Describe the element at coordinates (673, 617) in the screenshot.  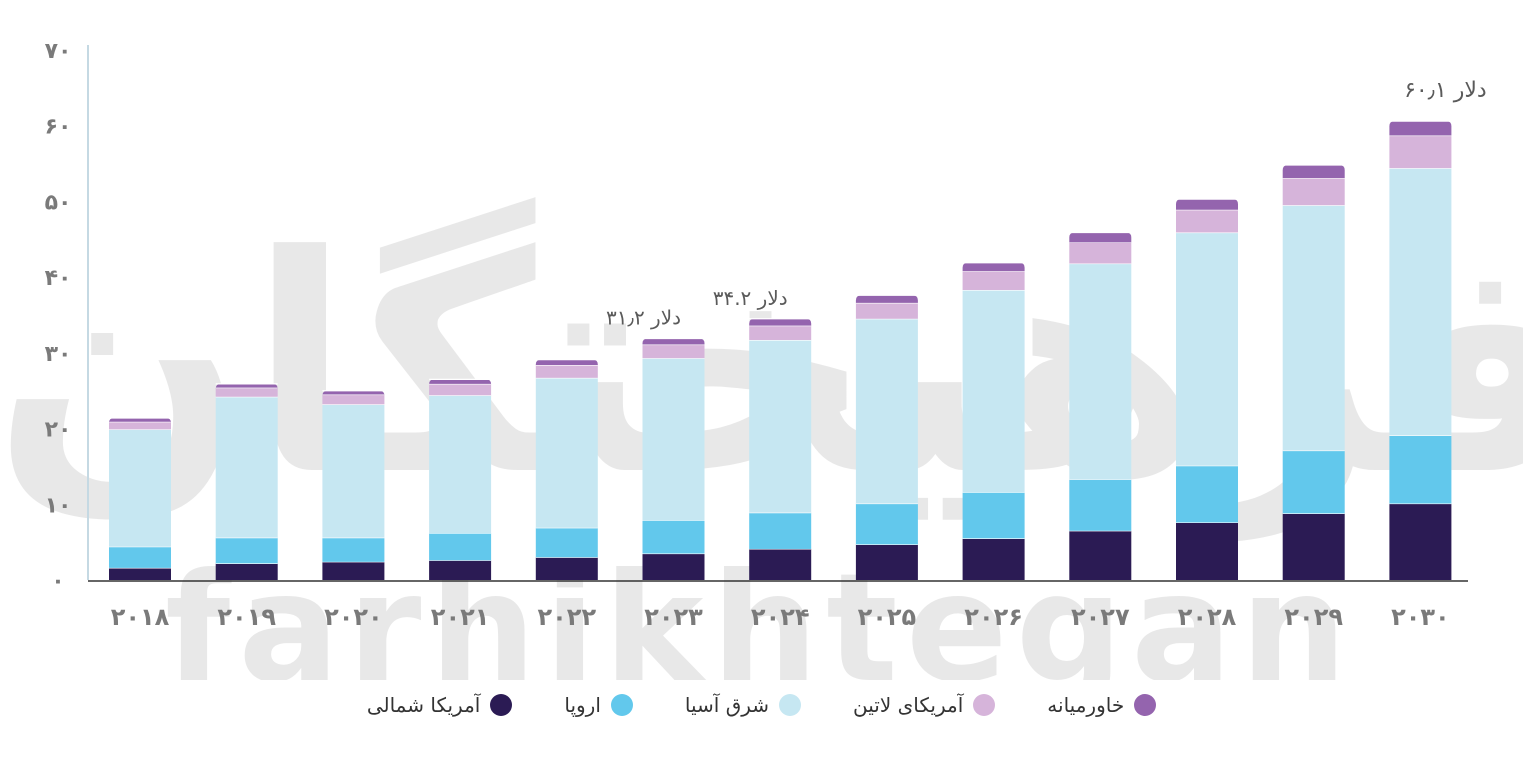
I see `x-tick-label: ۲۰۲۳` at that location.